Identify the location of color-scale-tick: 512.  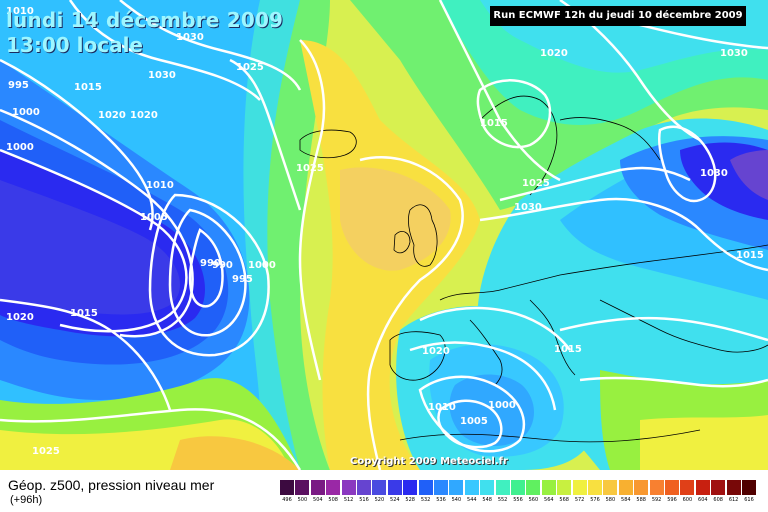
(348, 500).